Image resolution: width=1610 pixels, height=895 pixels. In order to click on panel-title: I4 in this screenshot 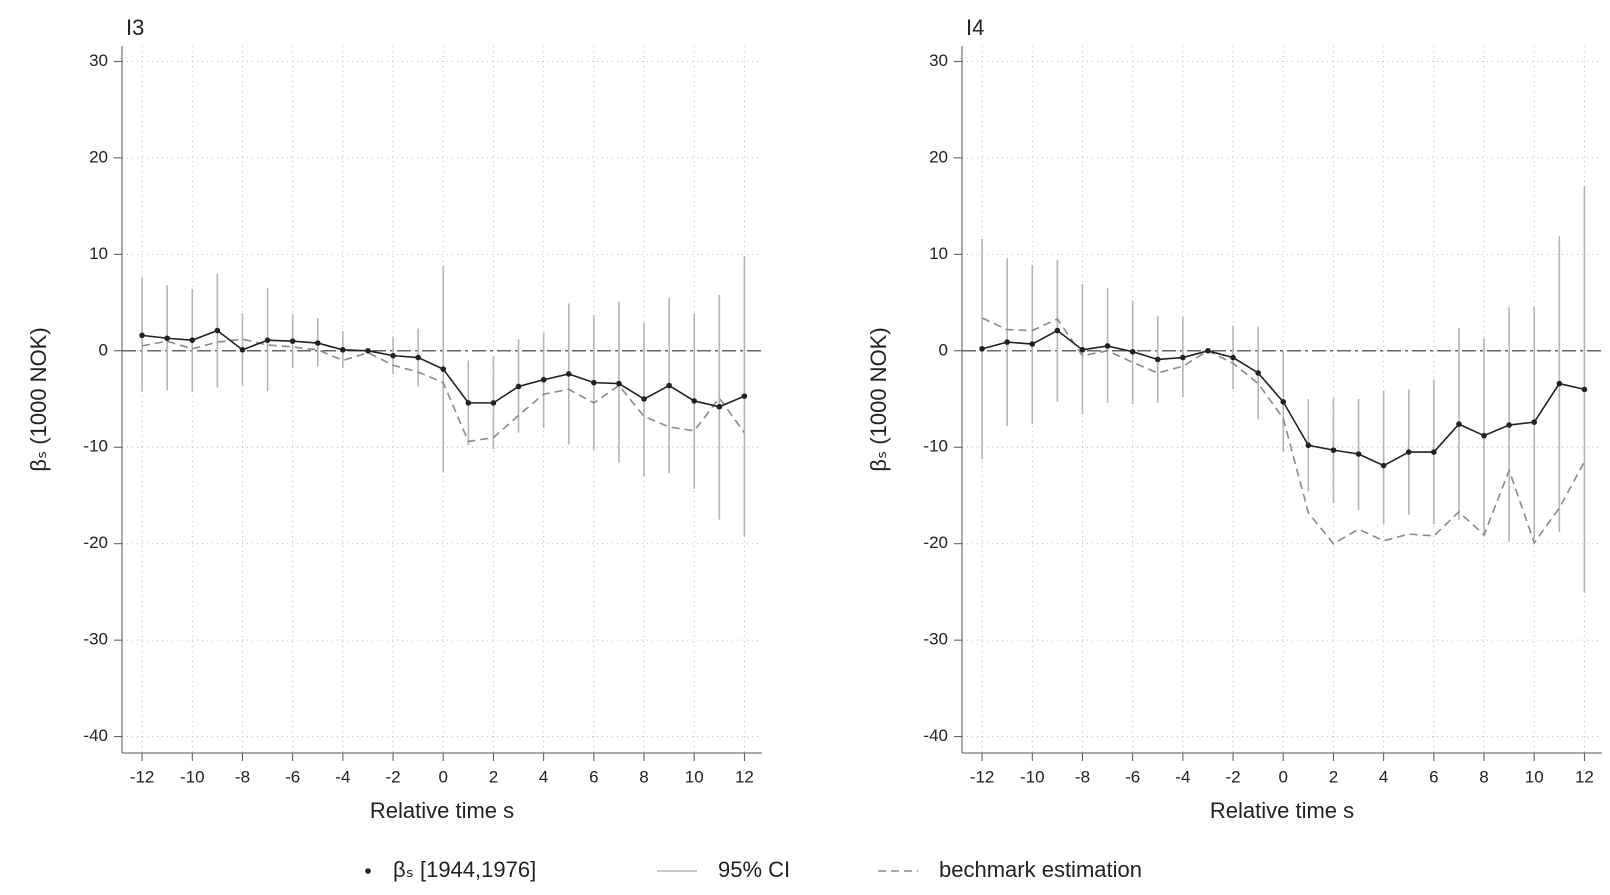, I will do `click(975, 27)`.